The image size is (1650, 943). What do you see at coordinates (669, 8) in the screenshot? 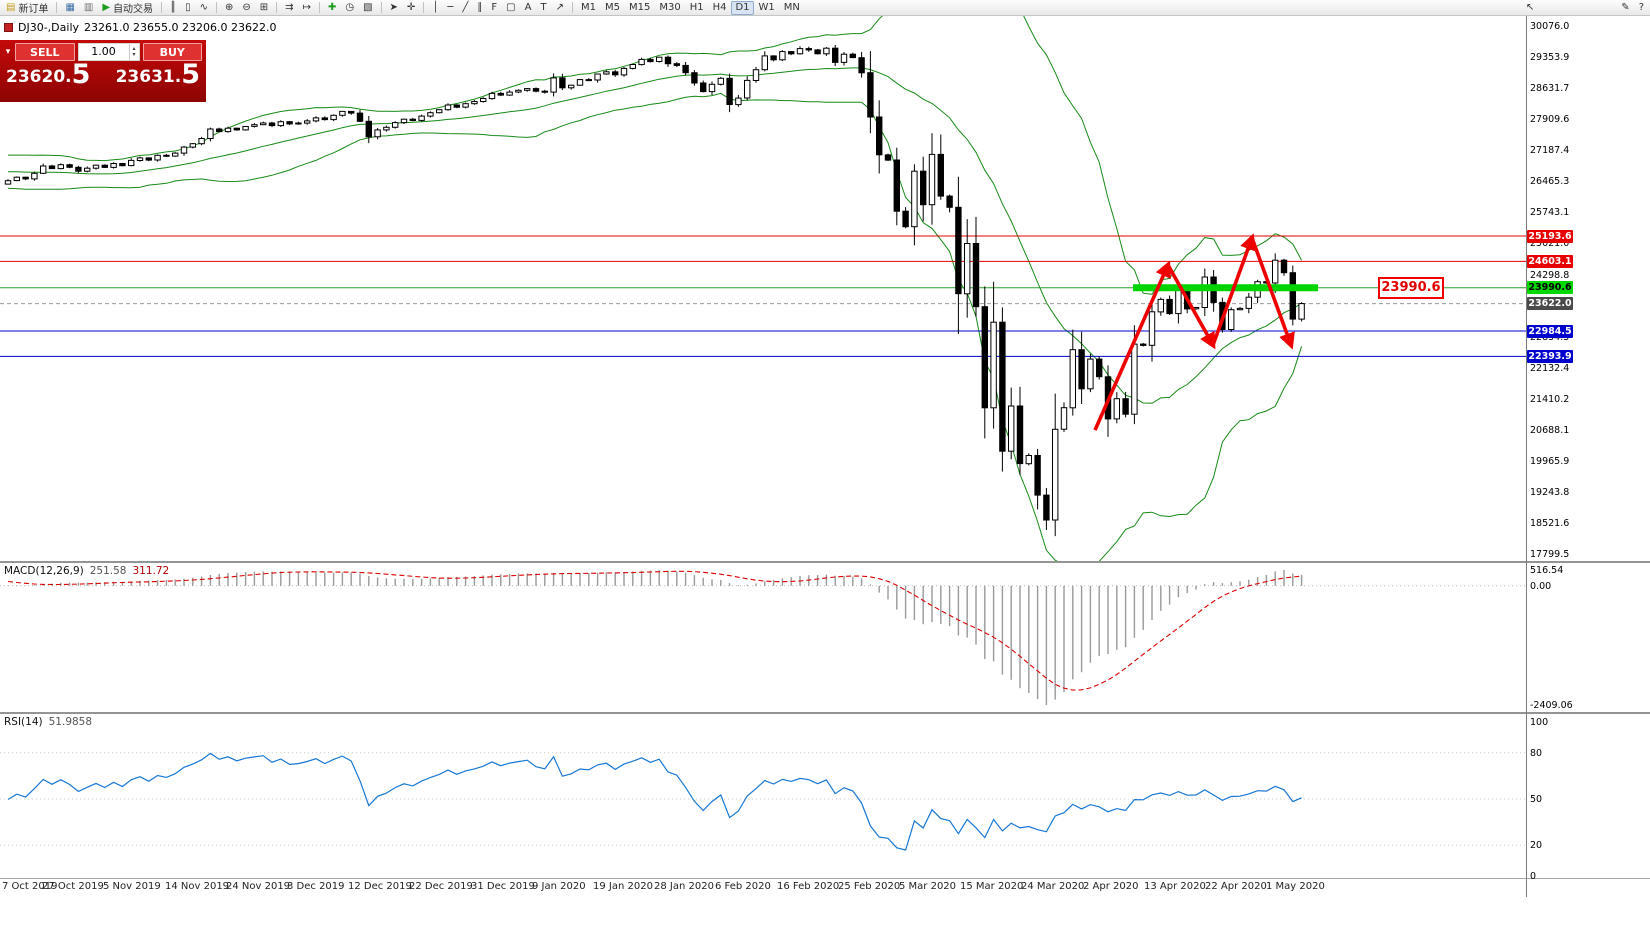
I see `tf-m30-button: M30` at bounding box center [669, 8].